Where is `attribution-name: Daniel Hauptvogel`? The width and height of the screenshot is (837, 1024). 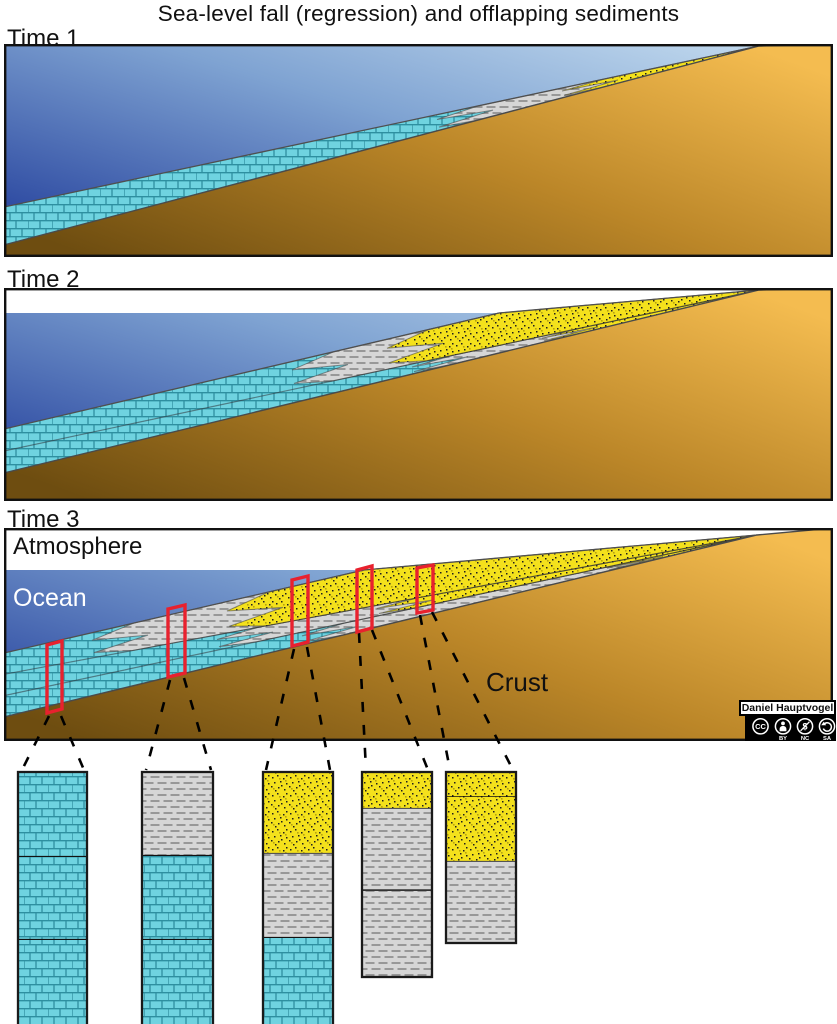
attribution-name: Daniel Hauptvogel is located at coordinates (787, 708).